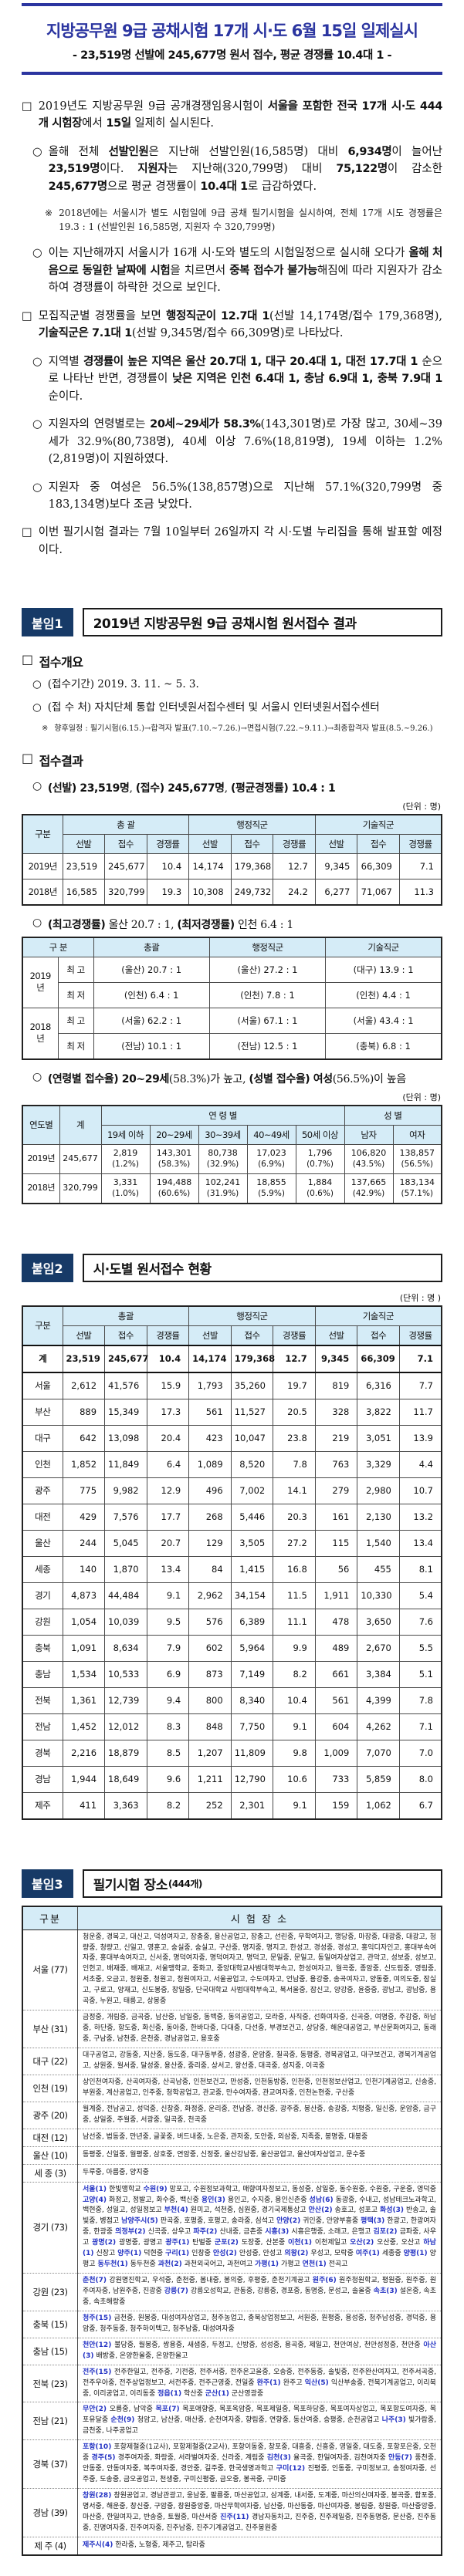  I want to click on sub-header: 여자, so click(417, 1135).